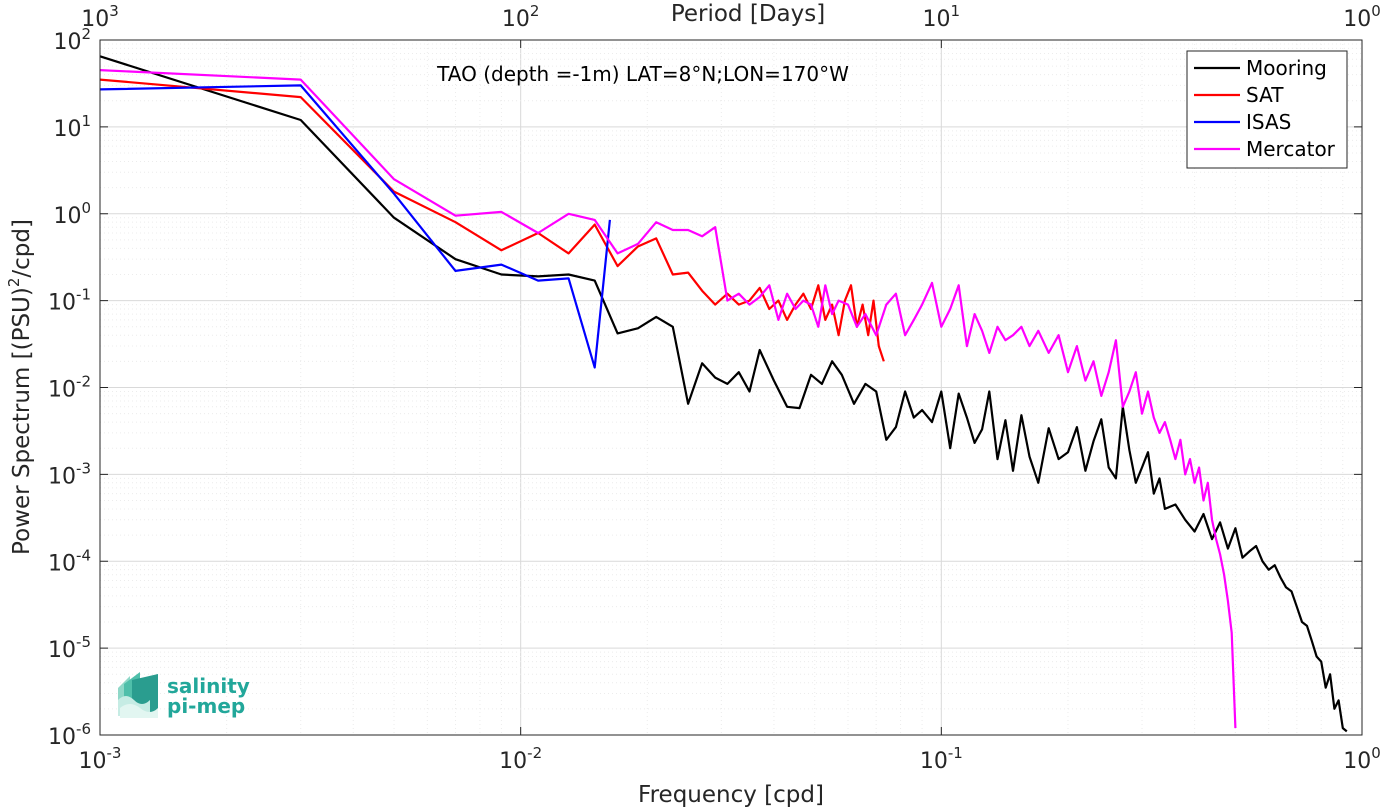 This screenshot has height=809, width=1383. Describe the element at coordinates (942, 17) in the screenshot. I see `top-tick-label: 10¹` at that location.